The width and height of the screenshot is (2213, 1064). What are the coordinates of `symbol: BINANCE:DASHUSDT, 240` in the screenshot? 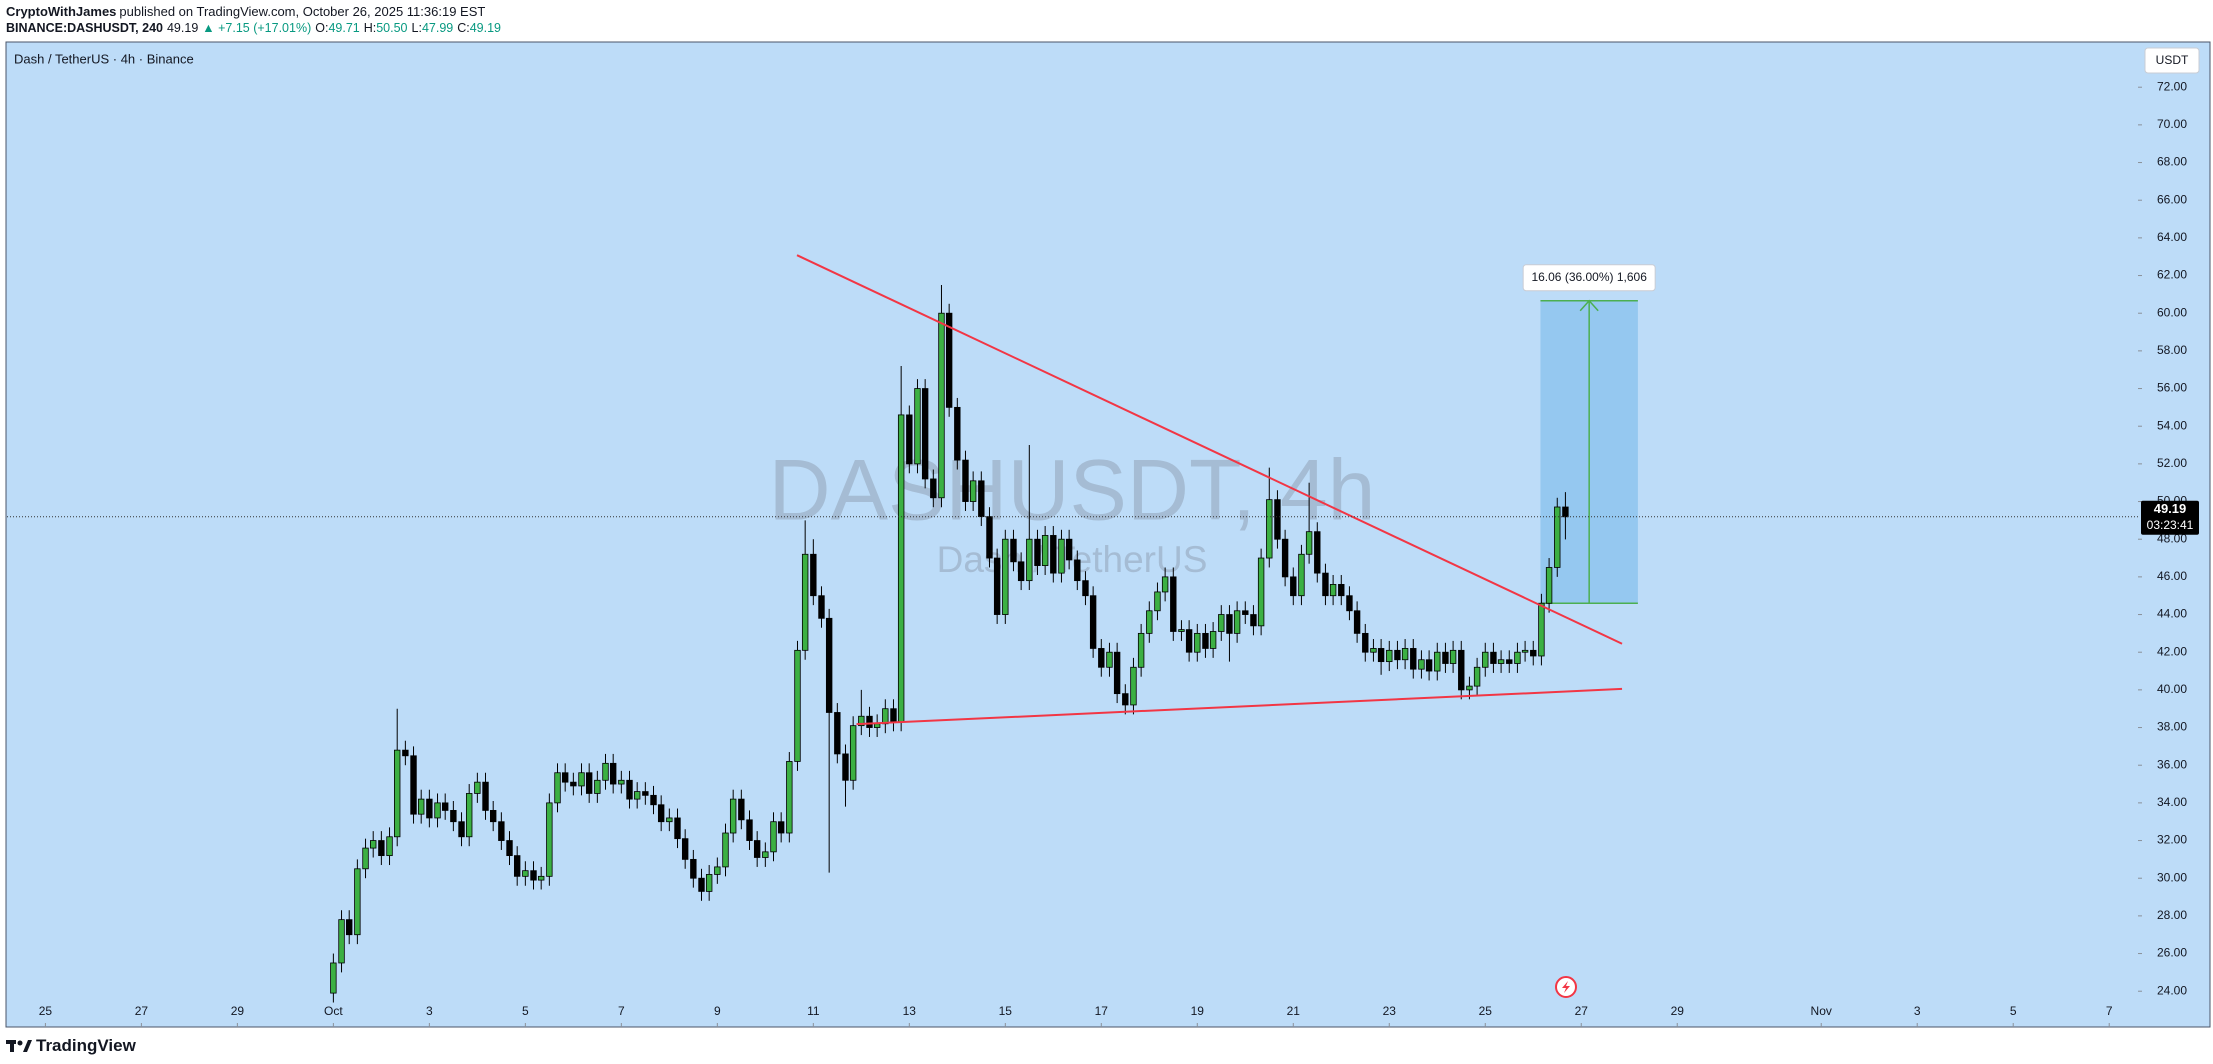 It's located at (84, 28).